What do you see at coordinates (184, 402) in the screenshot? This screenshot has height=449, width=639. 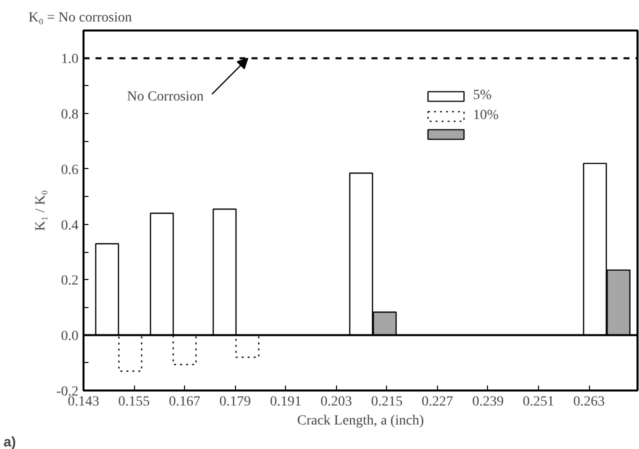 I see `x-tick-label: 0.167` at bounding box center [184, 402].